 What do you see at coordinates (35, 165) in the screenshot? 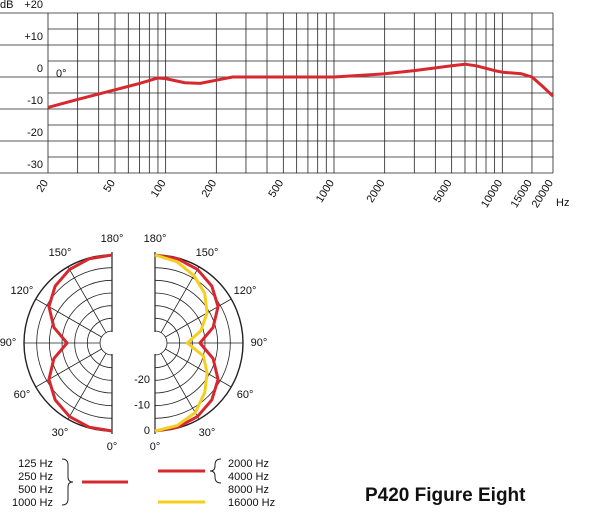
I see `y-tick-label: -30` at bounding box center [35, 165].